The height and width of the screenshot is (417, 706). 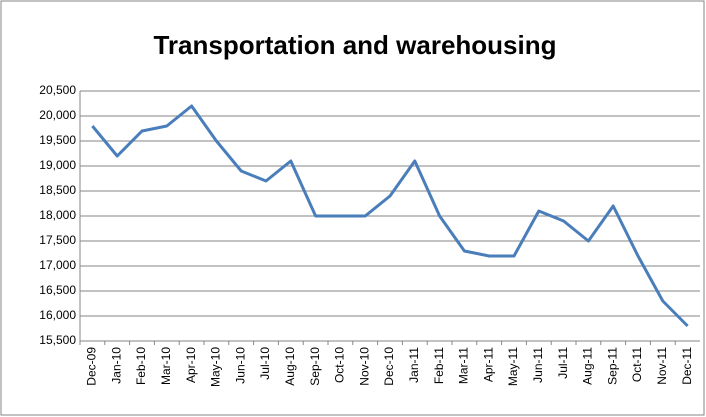 I want to click on x-tick-label: Oct-11, so click(x=637, y=364).